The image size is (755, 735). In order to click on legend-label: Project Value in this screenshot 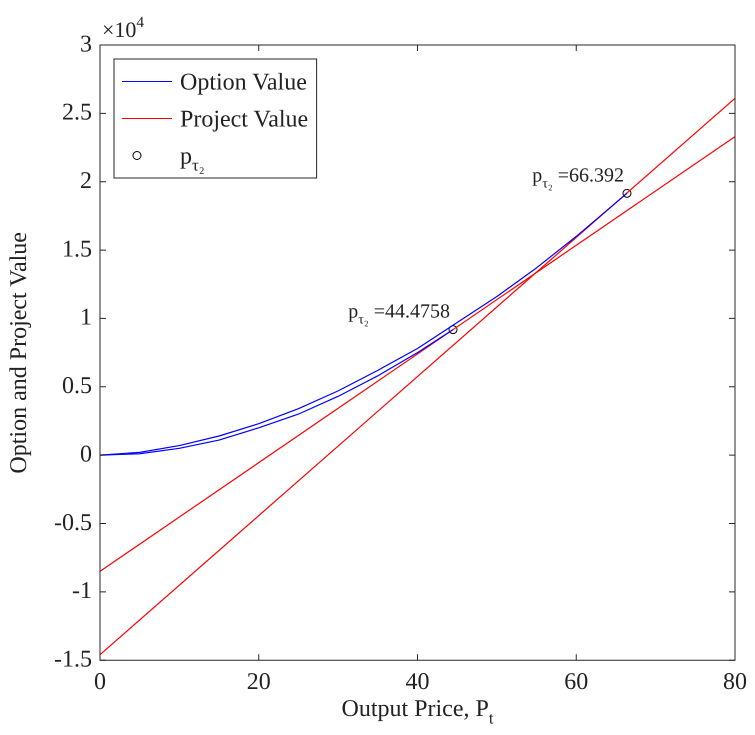, I will do `click(244, 119)`.